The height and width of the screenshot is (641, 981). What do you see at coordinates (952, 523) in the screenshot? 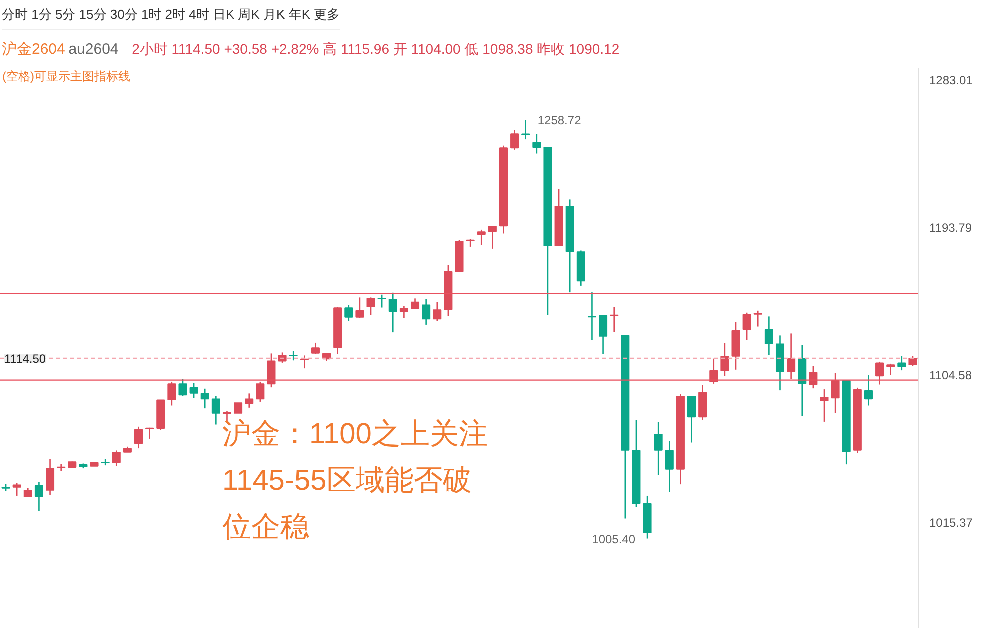
I see `y-tick-label: 1015.37` at bounding box center [952, 523].